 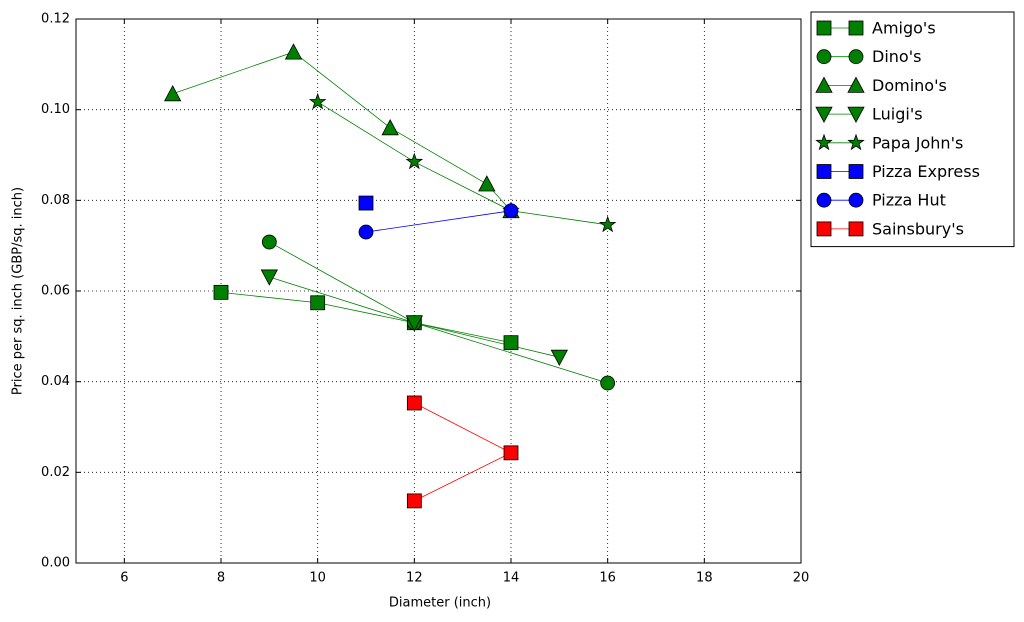 What do you see at coordinates (909, 85) in the screenshot?
I see `legend-label: Domino's` at bounding box center [909, 85].